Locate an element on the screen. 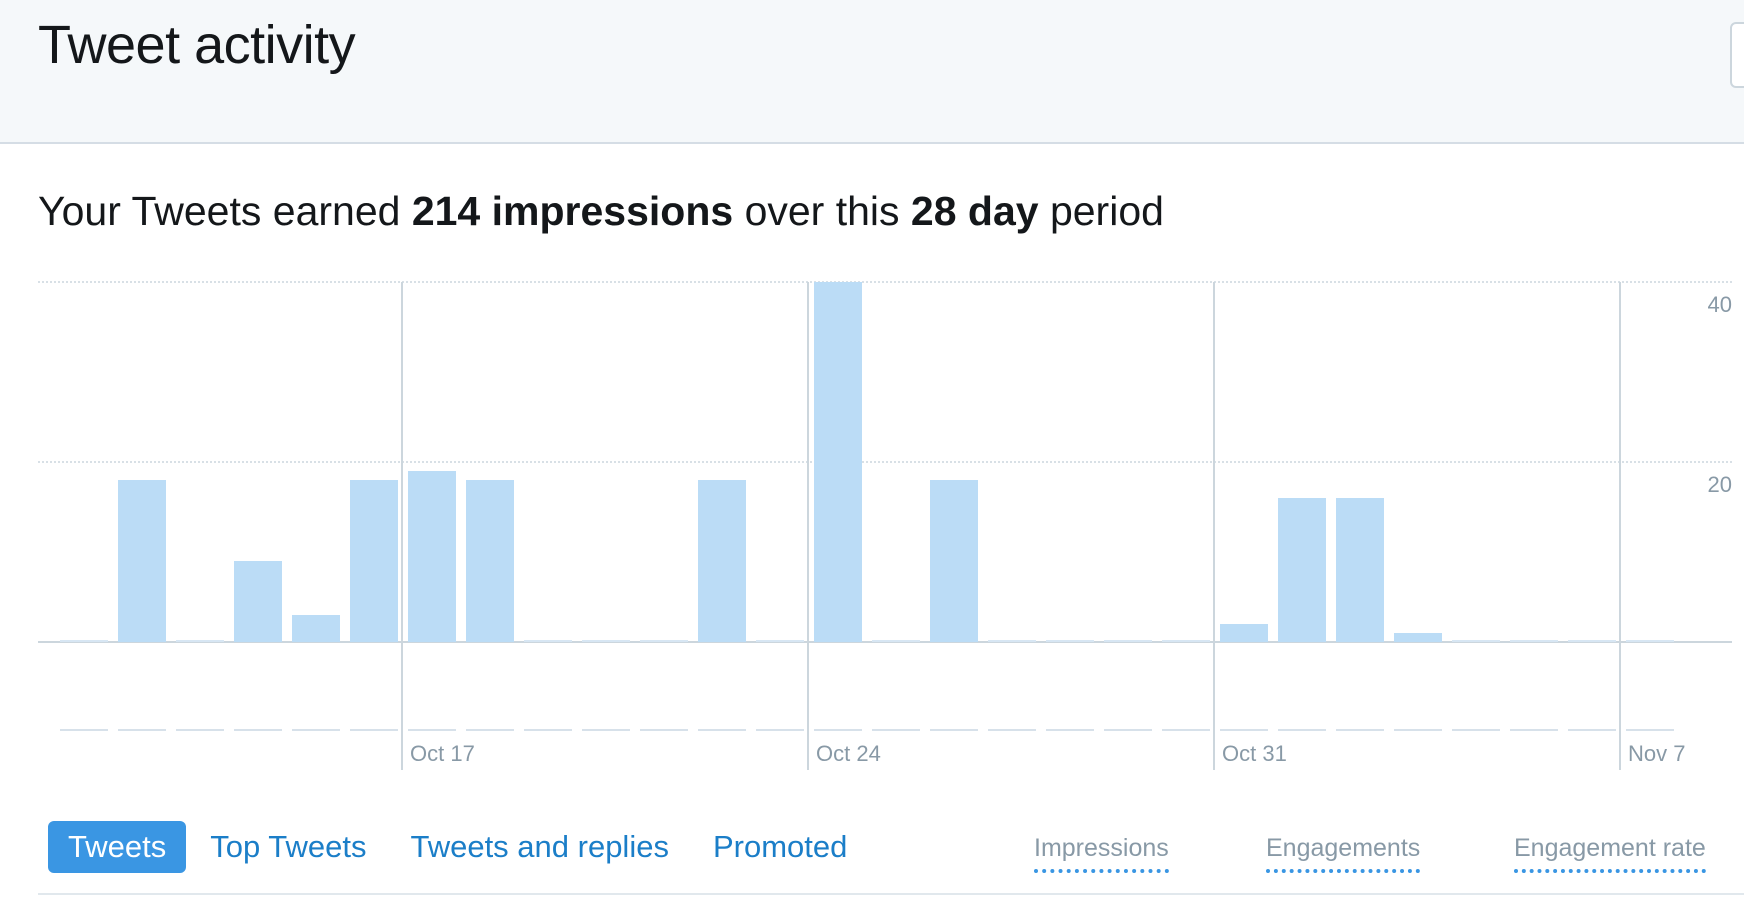 The height and width of the screenshot is (924, 1744). summary-middle: over this is located at coordinates (822, 211).